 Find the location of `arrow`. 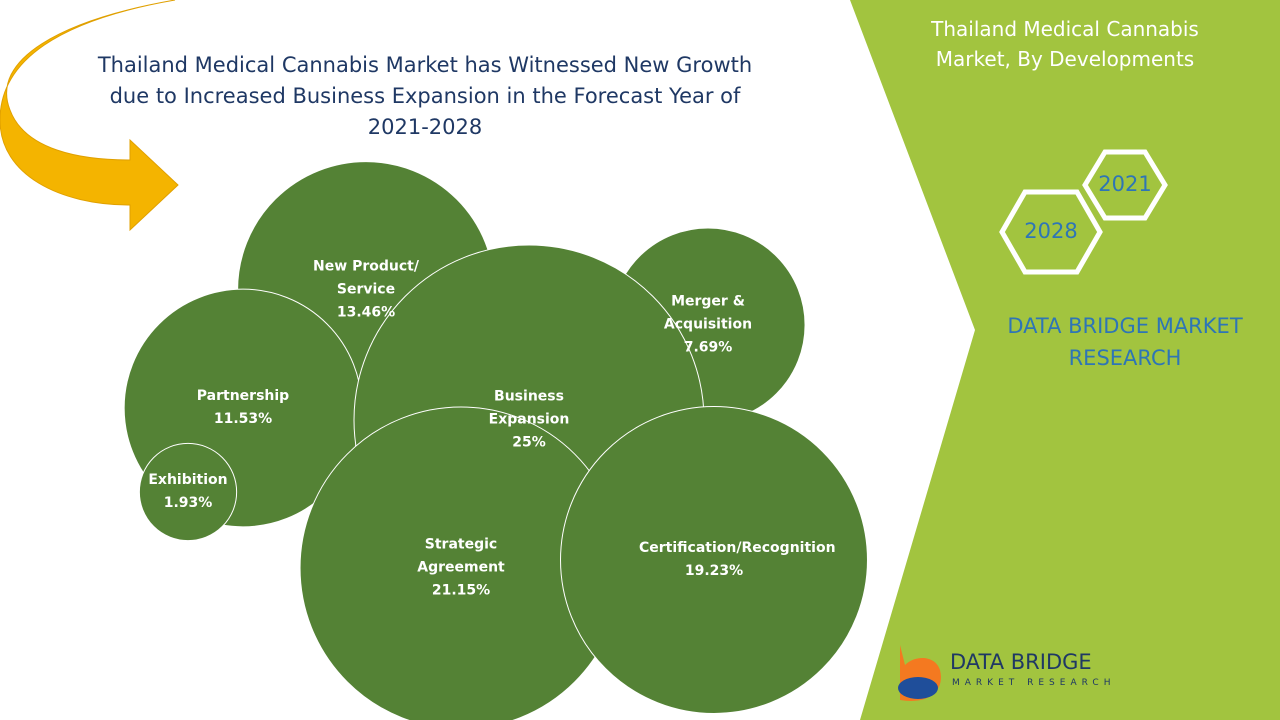

arrow is located at coordinates (89, 116).